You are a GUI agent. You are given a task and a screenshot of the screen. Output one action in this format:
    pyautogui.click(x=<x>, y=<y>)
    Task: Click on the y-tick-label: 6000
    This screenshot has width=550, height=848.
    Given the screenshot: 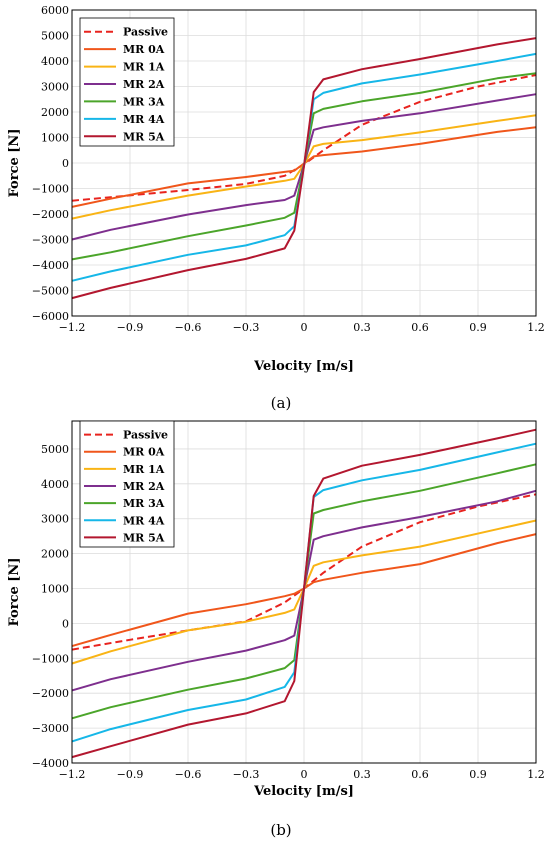 What is the action you would take?
    pyautogui.click(x=55, y=10)
    